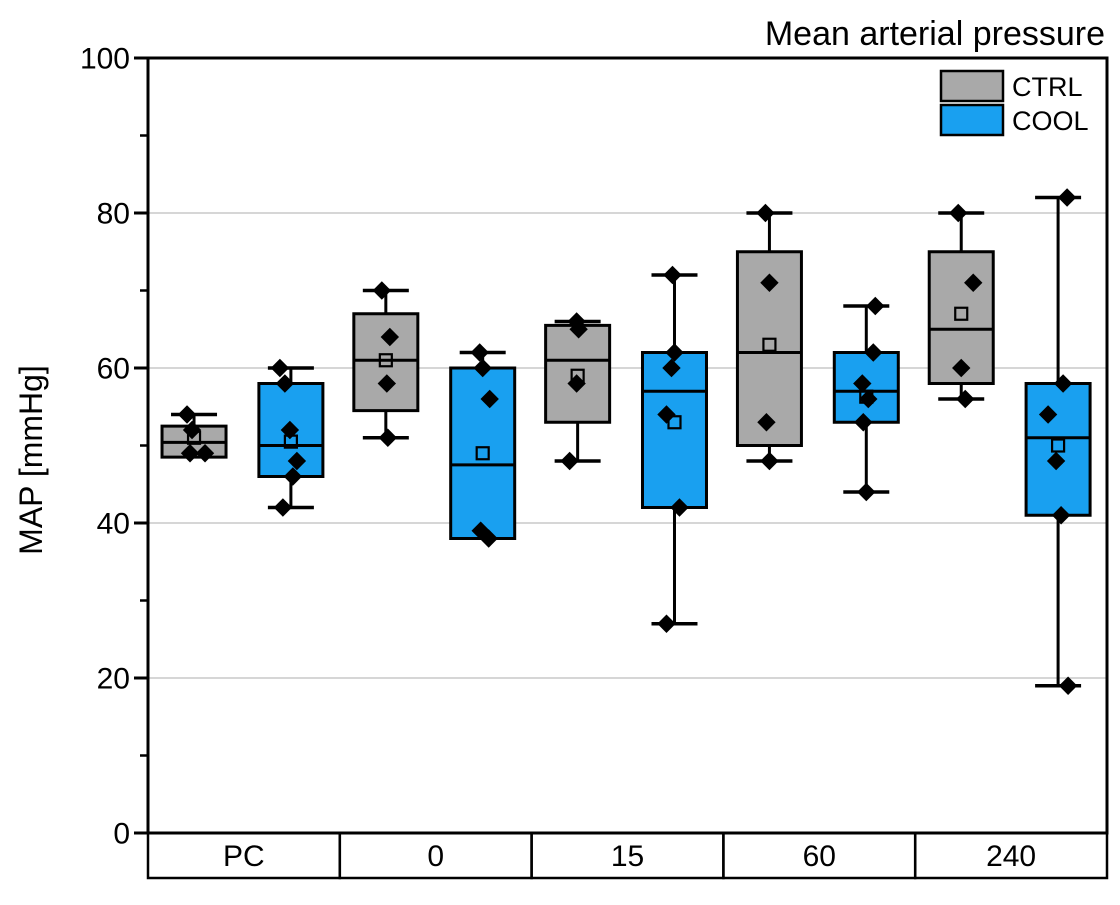 The height and width of the screenshot is (905, 1120). Describe the element at coordinates (972, 120) in the screenshot. I see `legend-swatch-cool` at that location.